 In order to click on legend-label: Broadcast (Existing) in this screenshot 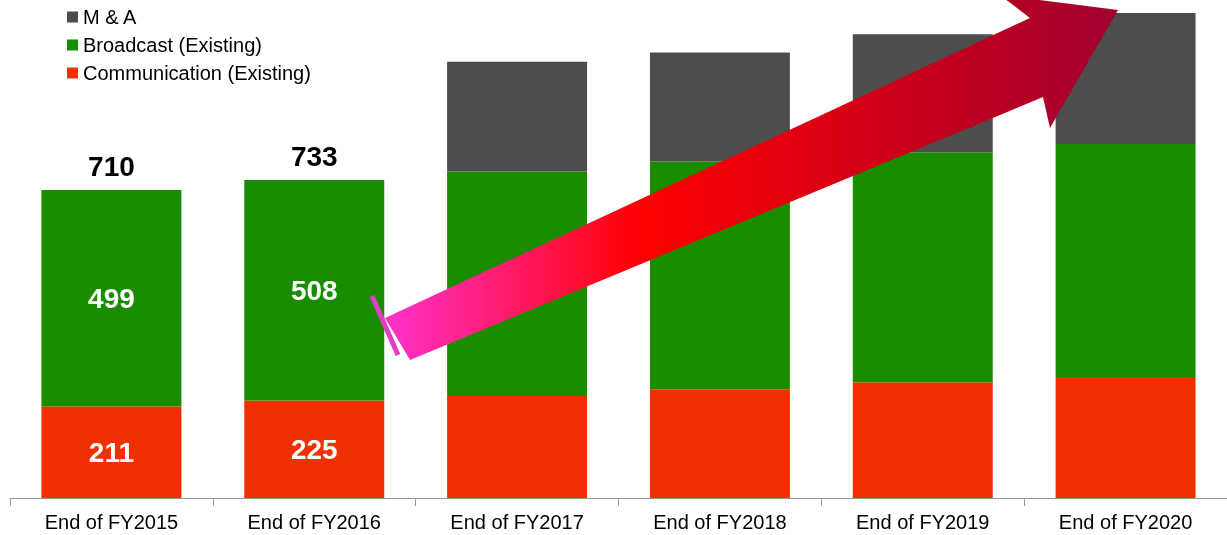, I will do `click(172, 45)`.